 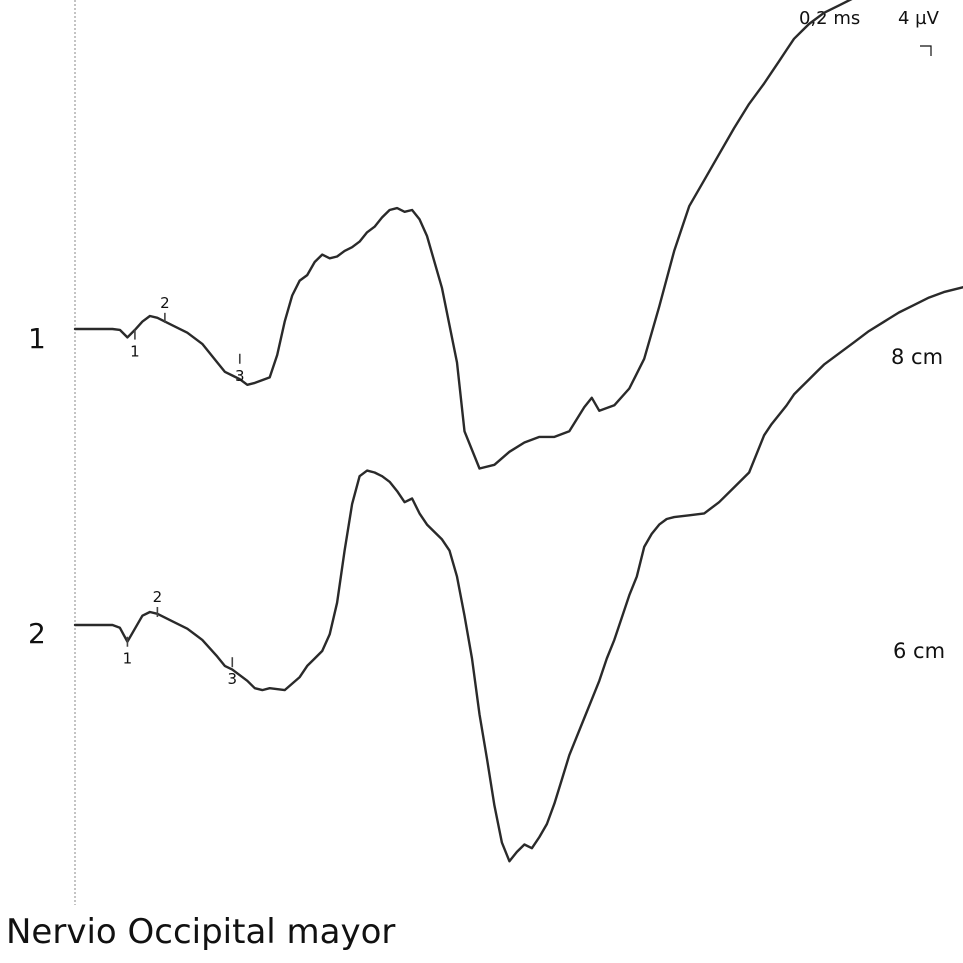 What do you see at coordinates (233, 679) in the screenshot?
I see `trace-2-marker-3-label: 3` at bounding box center [233, 679].